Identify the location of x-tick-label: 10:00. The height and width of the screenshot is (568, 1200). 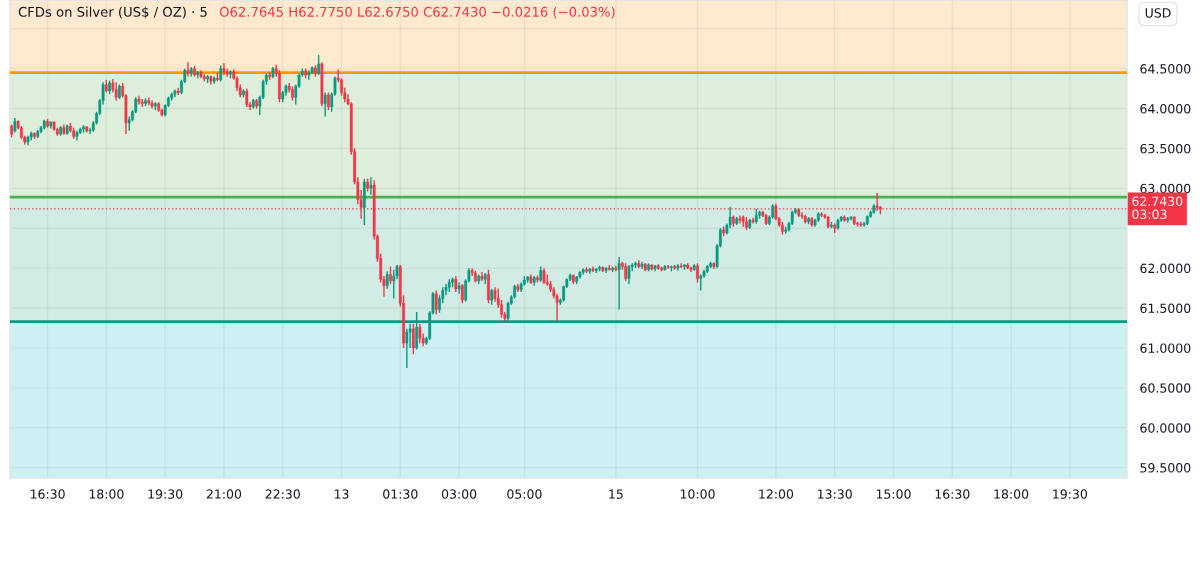
(697, 494).